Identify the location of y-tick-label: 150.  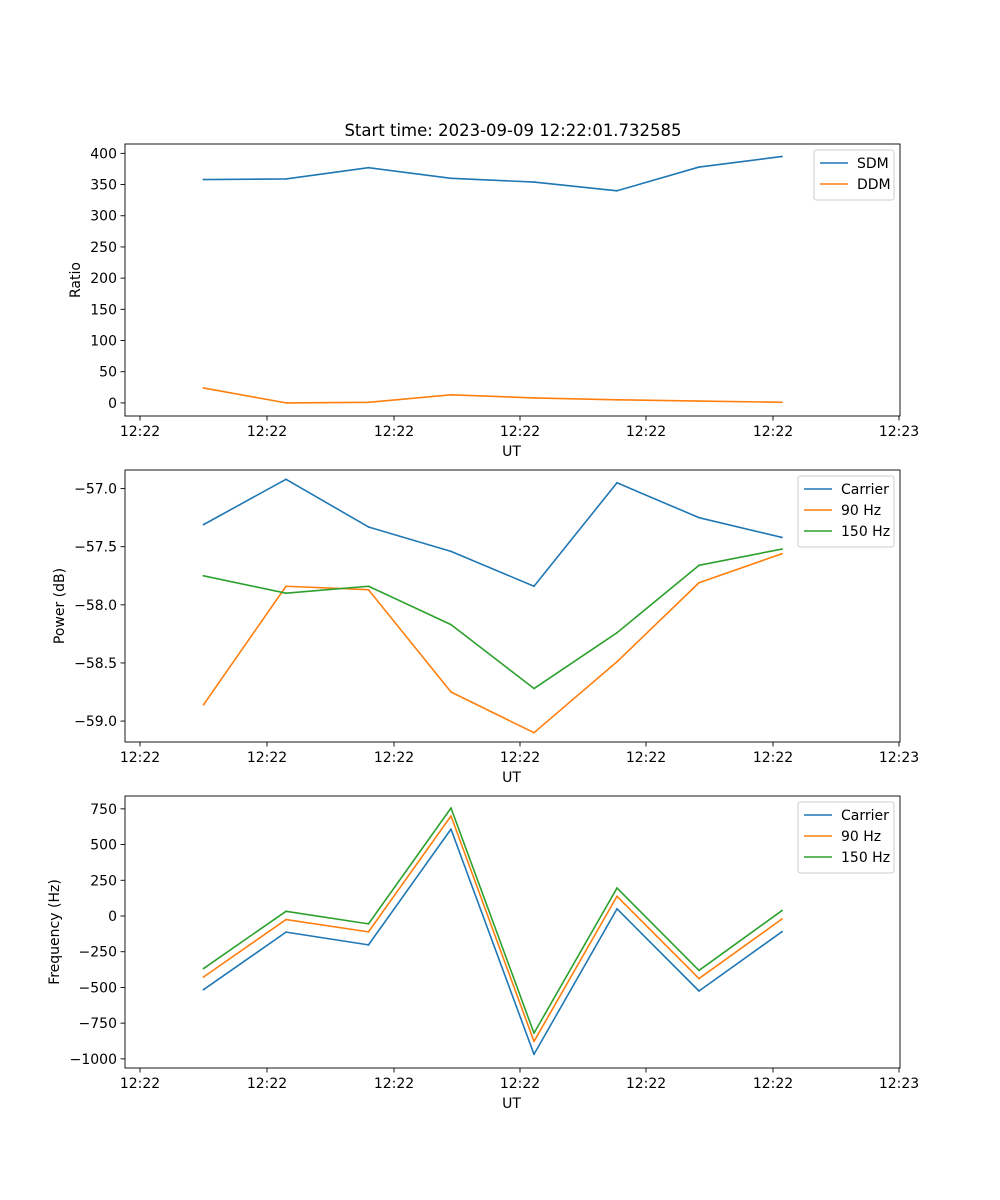
(103, 310).